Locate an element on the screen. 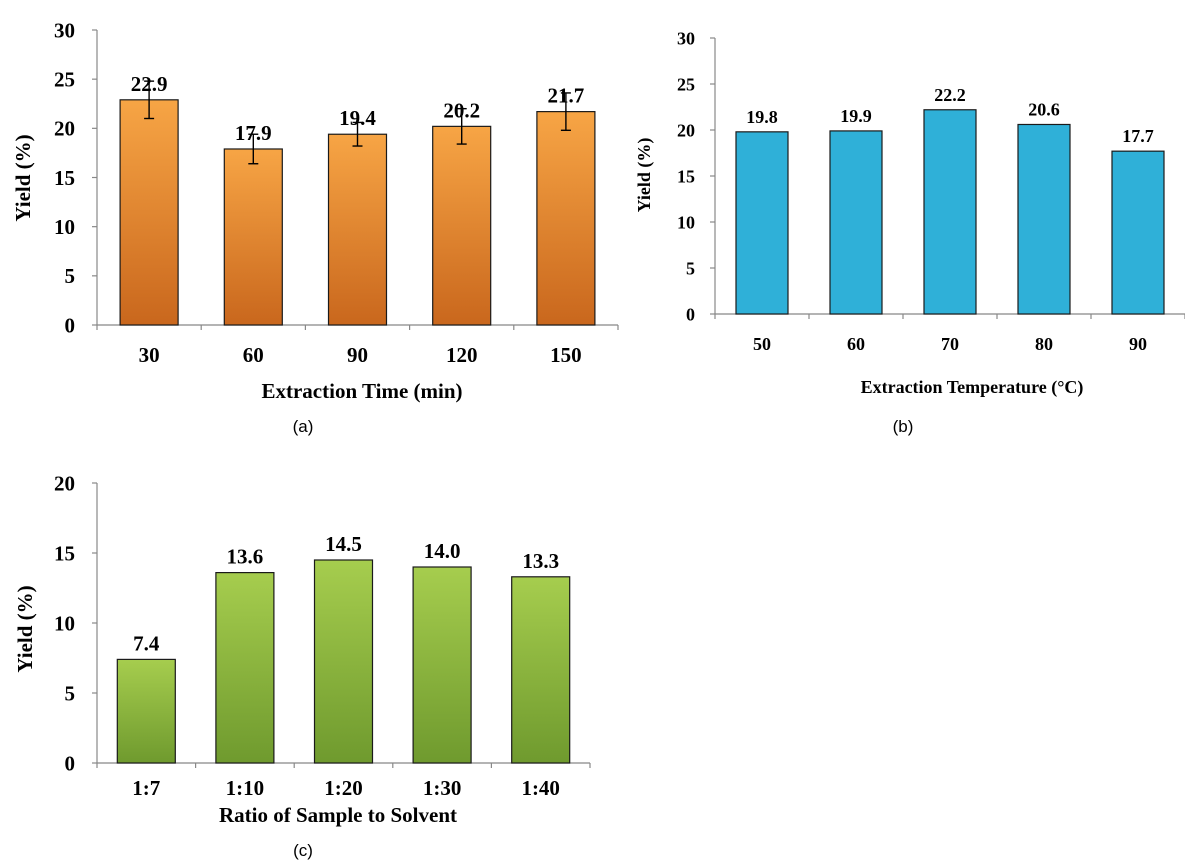 The height and width of the screenshot is (861, 1185). x-axis-label: Ratio of Sample to Solvent is located at coordinates (338, 815).